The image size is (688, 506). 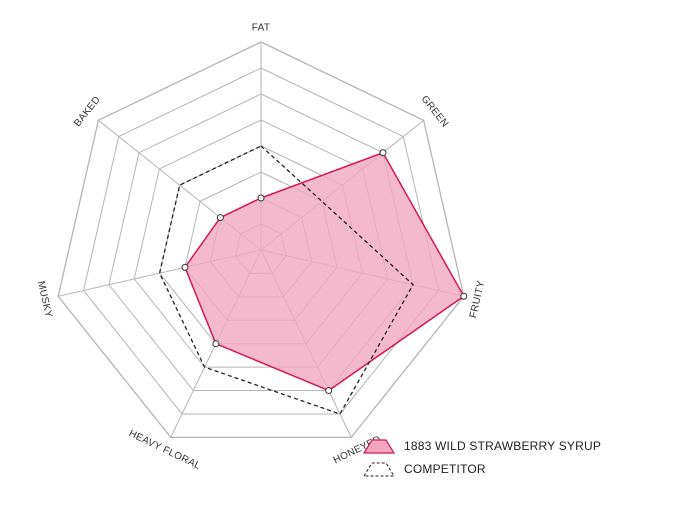 What do you see at coordinates (261, 28) in the screenshot?
I see `axis-label-fat: FAT` at bounding box center [261, 28].